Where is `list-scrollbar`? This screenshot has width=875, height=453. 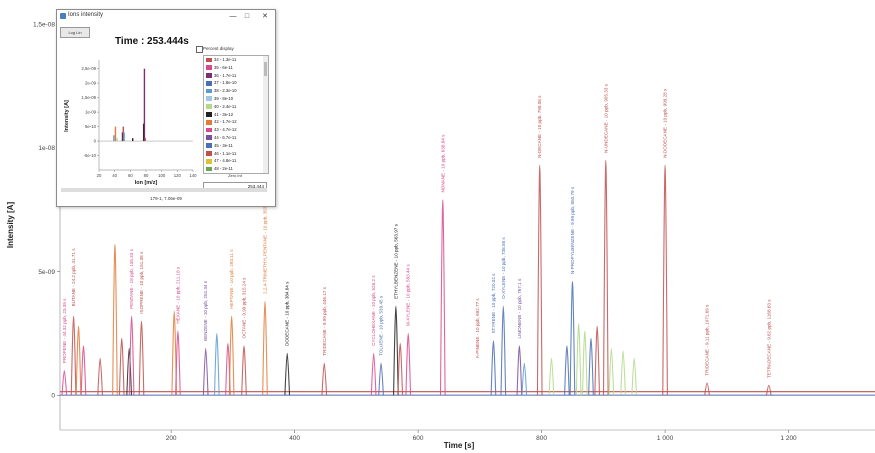 list-scrollbar is located at coordinates (265, 114).